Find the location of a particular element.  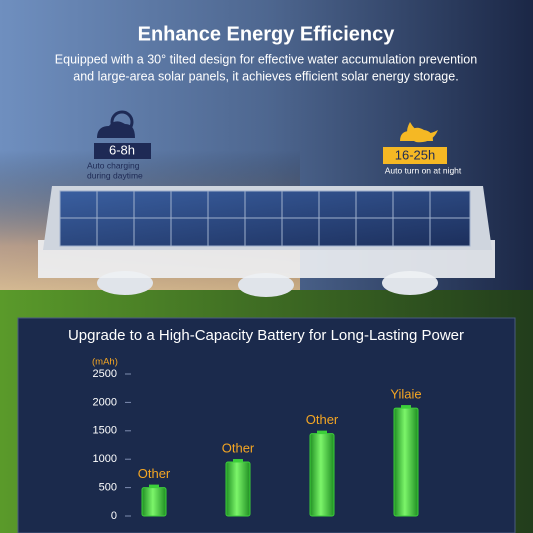

badge-caption: Auto charging is located at coordinates (113, 165).